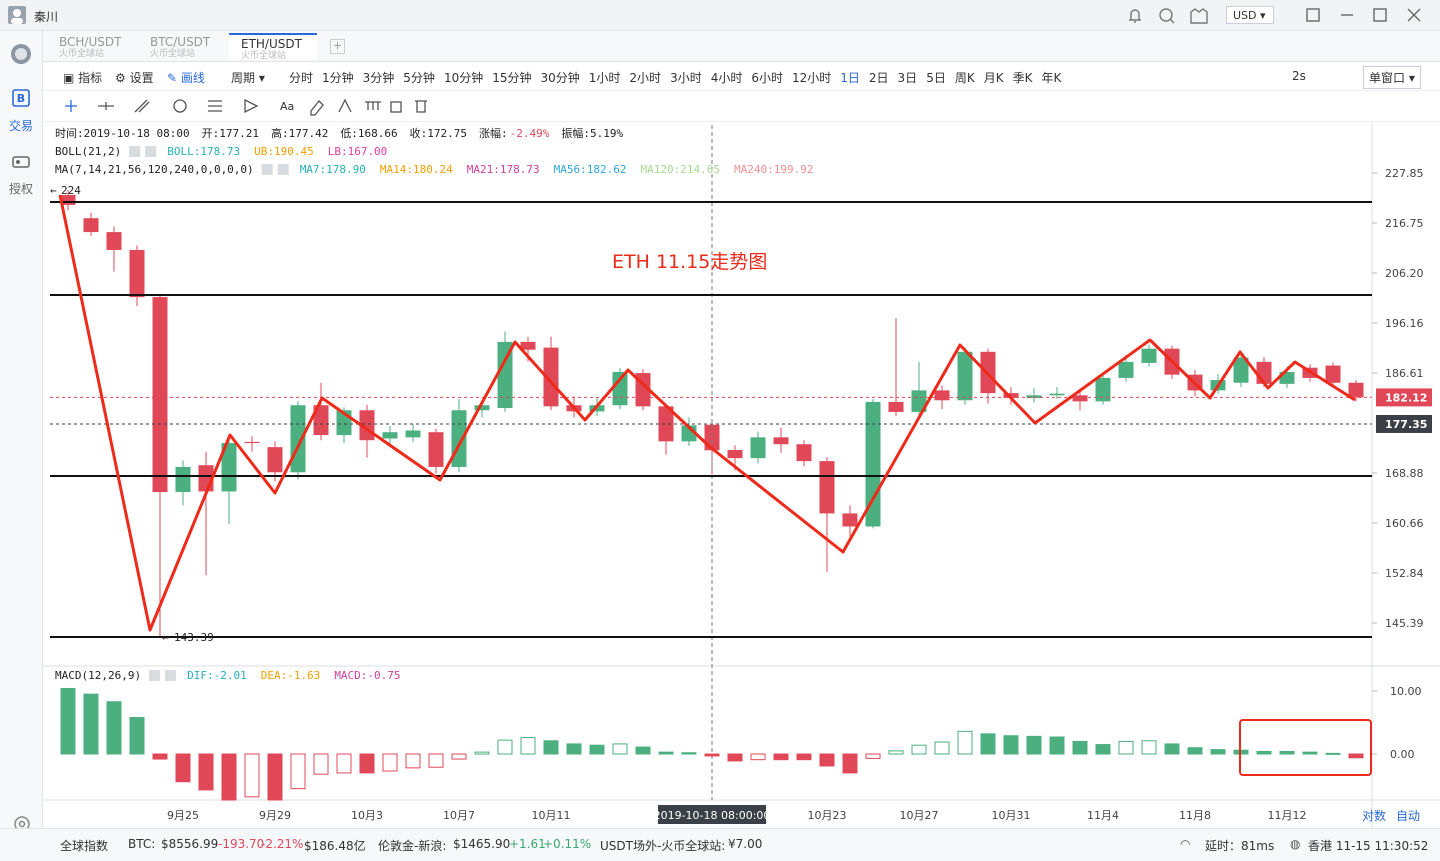  Describe the element at coordinates (1404, 523) in the screenshot. I see `y-tick-label: 160.66` at that location.